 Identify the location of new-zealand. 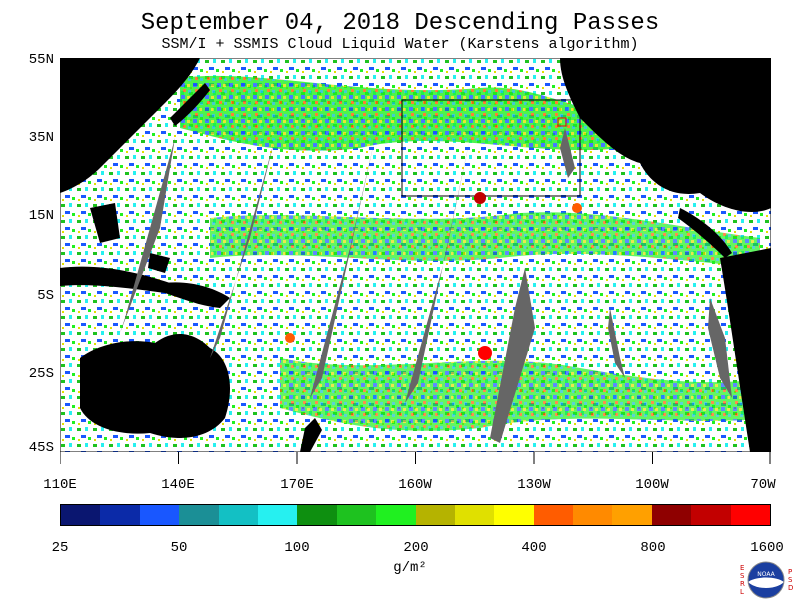
(311, 435).